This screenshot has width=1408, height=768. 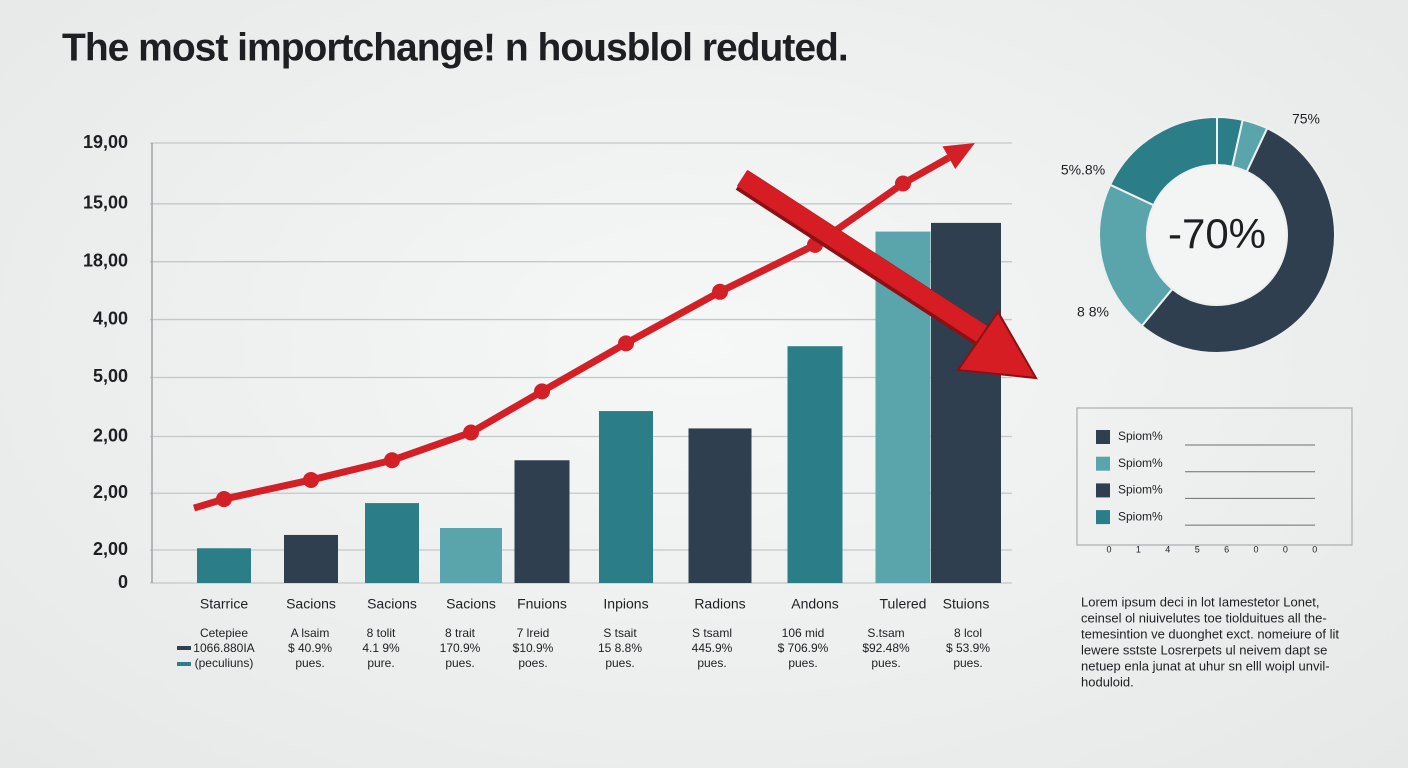 I want to click on donut-chart: -70% 75% 5%.8% 8 8%, so click(x=1198, y=232).